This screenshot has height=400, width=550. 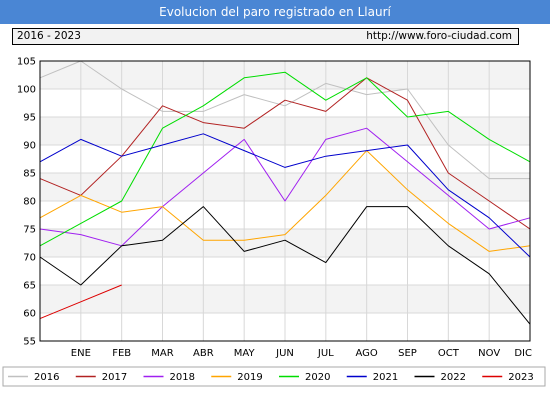 What do you see at coordinates (162, 353) in the screenshot?
I see `x-tick-label: MAR` at bounding box center [162, 353].